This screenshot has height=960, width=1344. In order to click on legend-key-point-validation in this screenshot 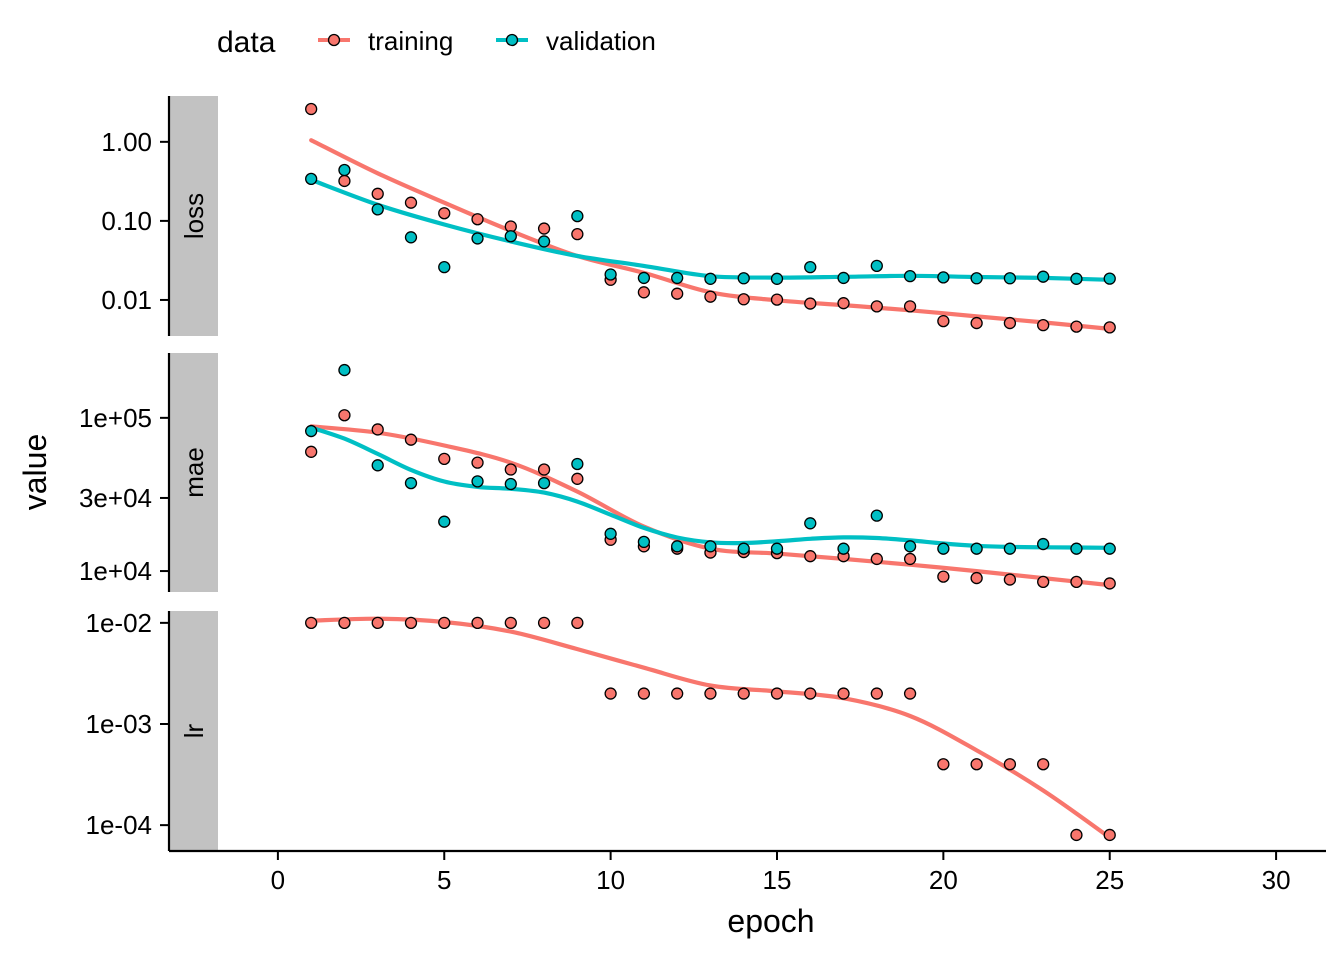, I will do `click(512, 40)`.